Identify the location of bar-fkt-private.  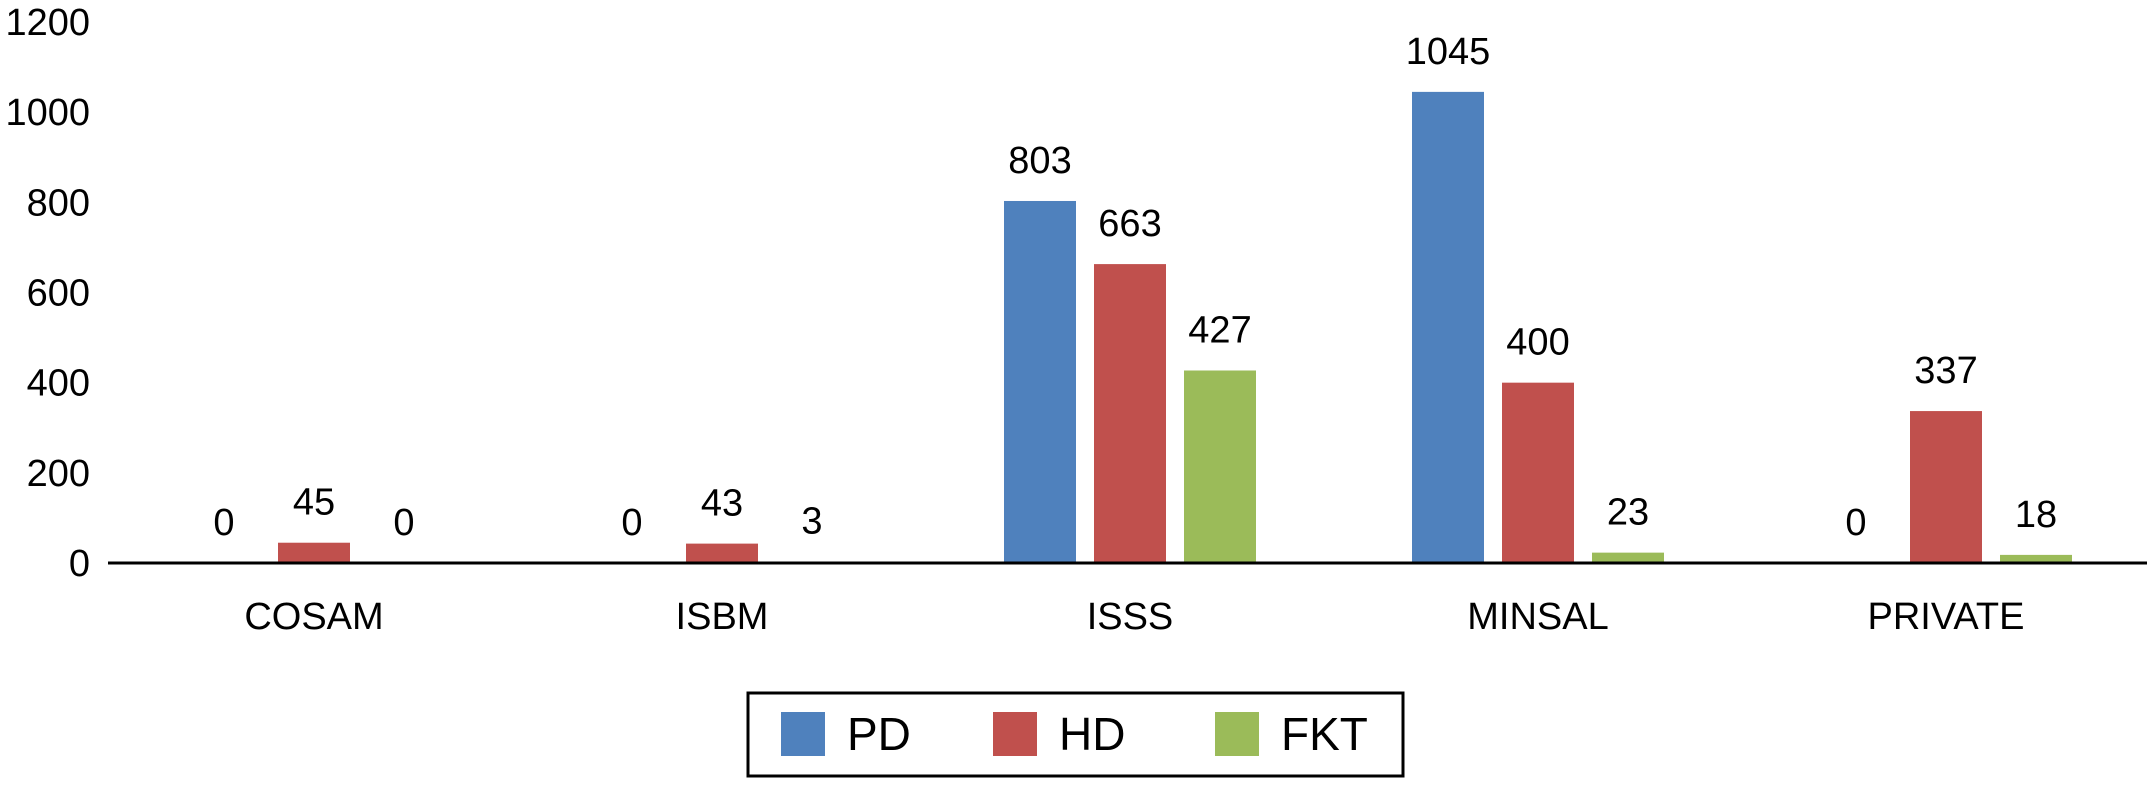
(2036, 558).